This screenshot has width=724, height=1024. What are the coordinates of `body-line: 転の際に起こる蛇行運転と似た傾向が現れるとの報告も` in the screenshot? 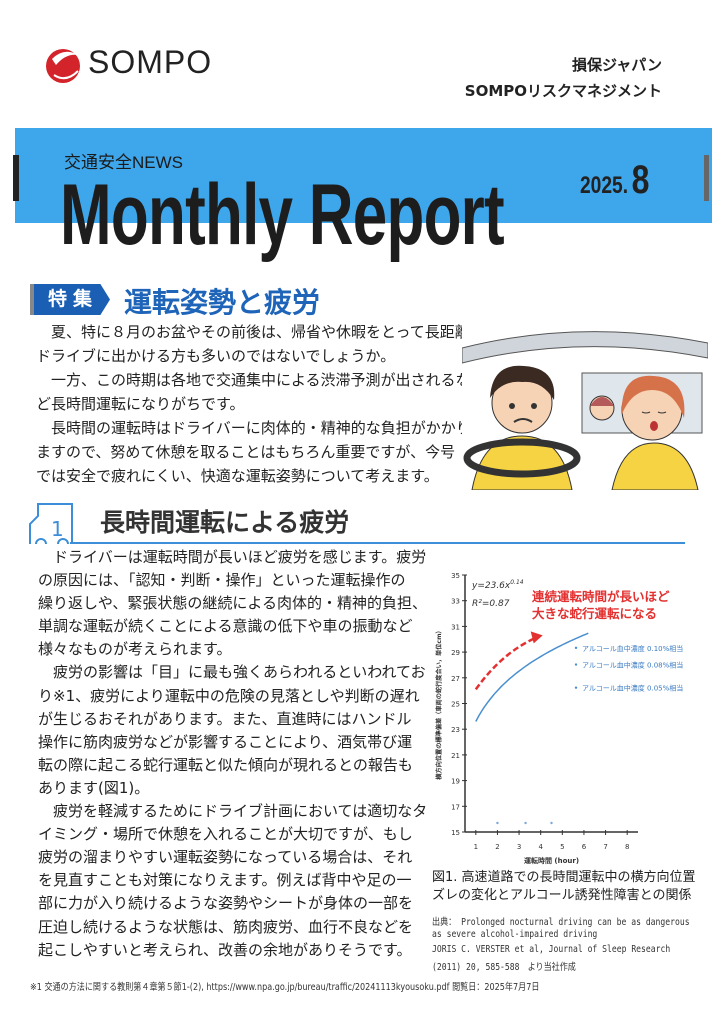 It's located at (225, 764).